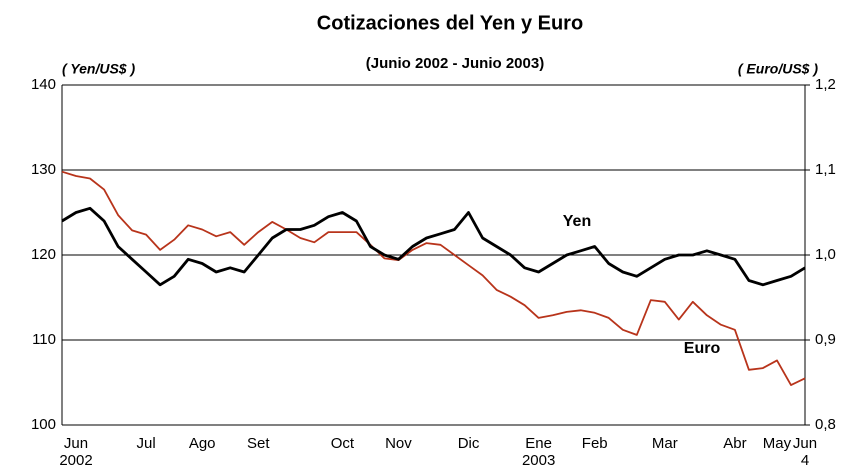 This screenshot has height=468, width=854. Describe the element at coordinates (146, 443) in the screenshot. I see `x-tick-label: Jul` at that location.